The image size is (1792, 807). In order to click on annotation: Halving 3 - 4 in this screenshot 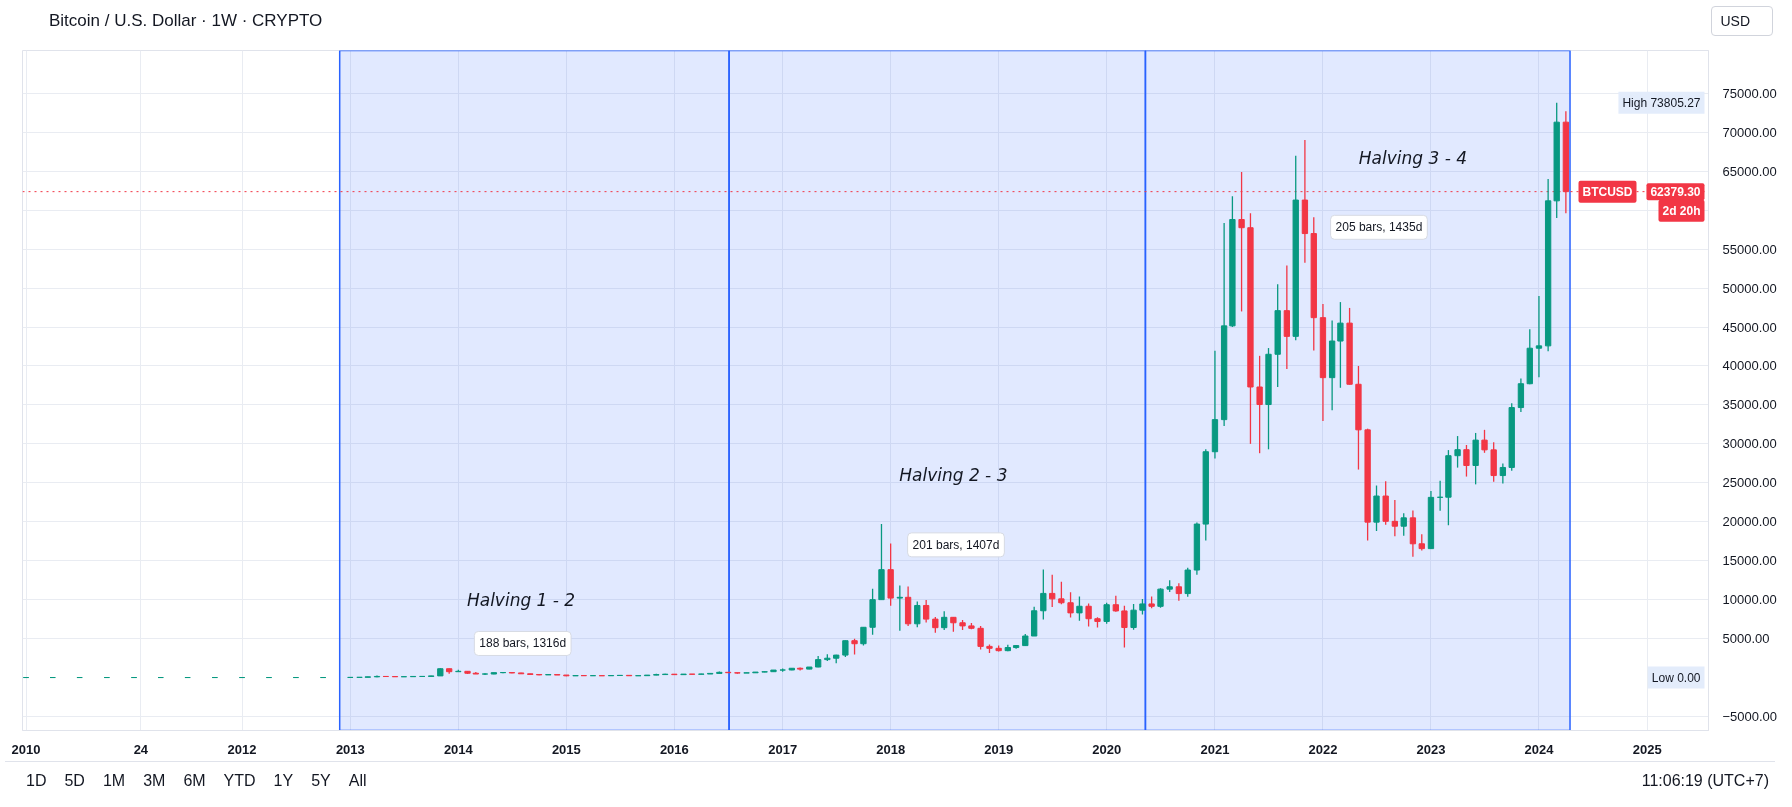, I will do `click(1413, 158)`.